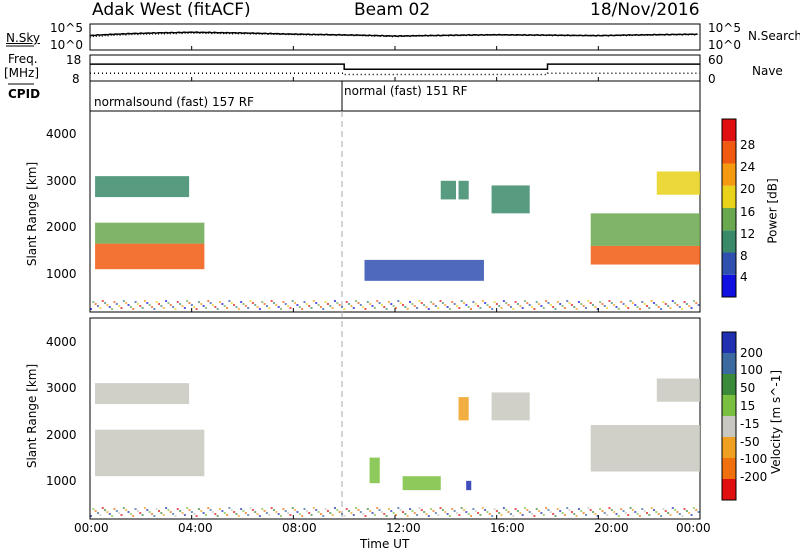  I want to click on power-cb-tick-20: 20, so click(748, 189).